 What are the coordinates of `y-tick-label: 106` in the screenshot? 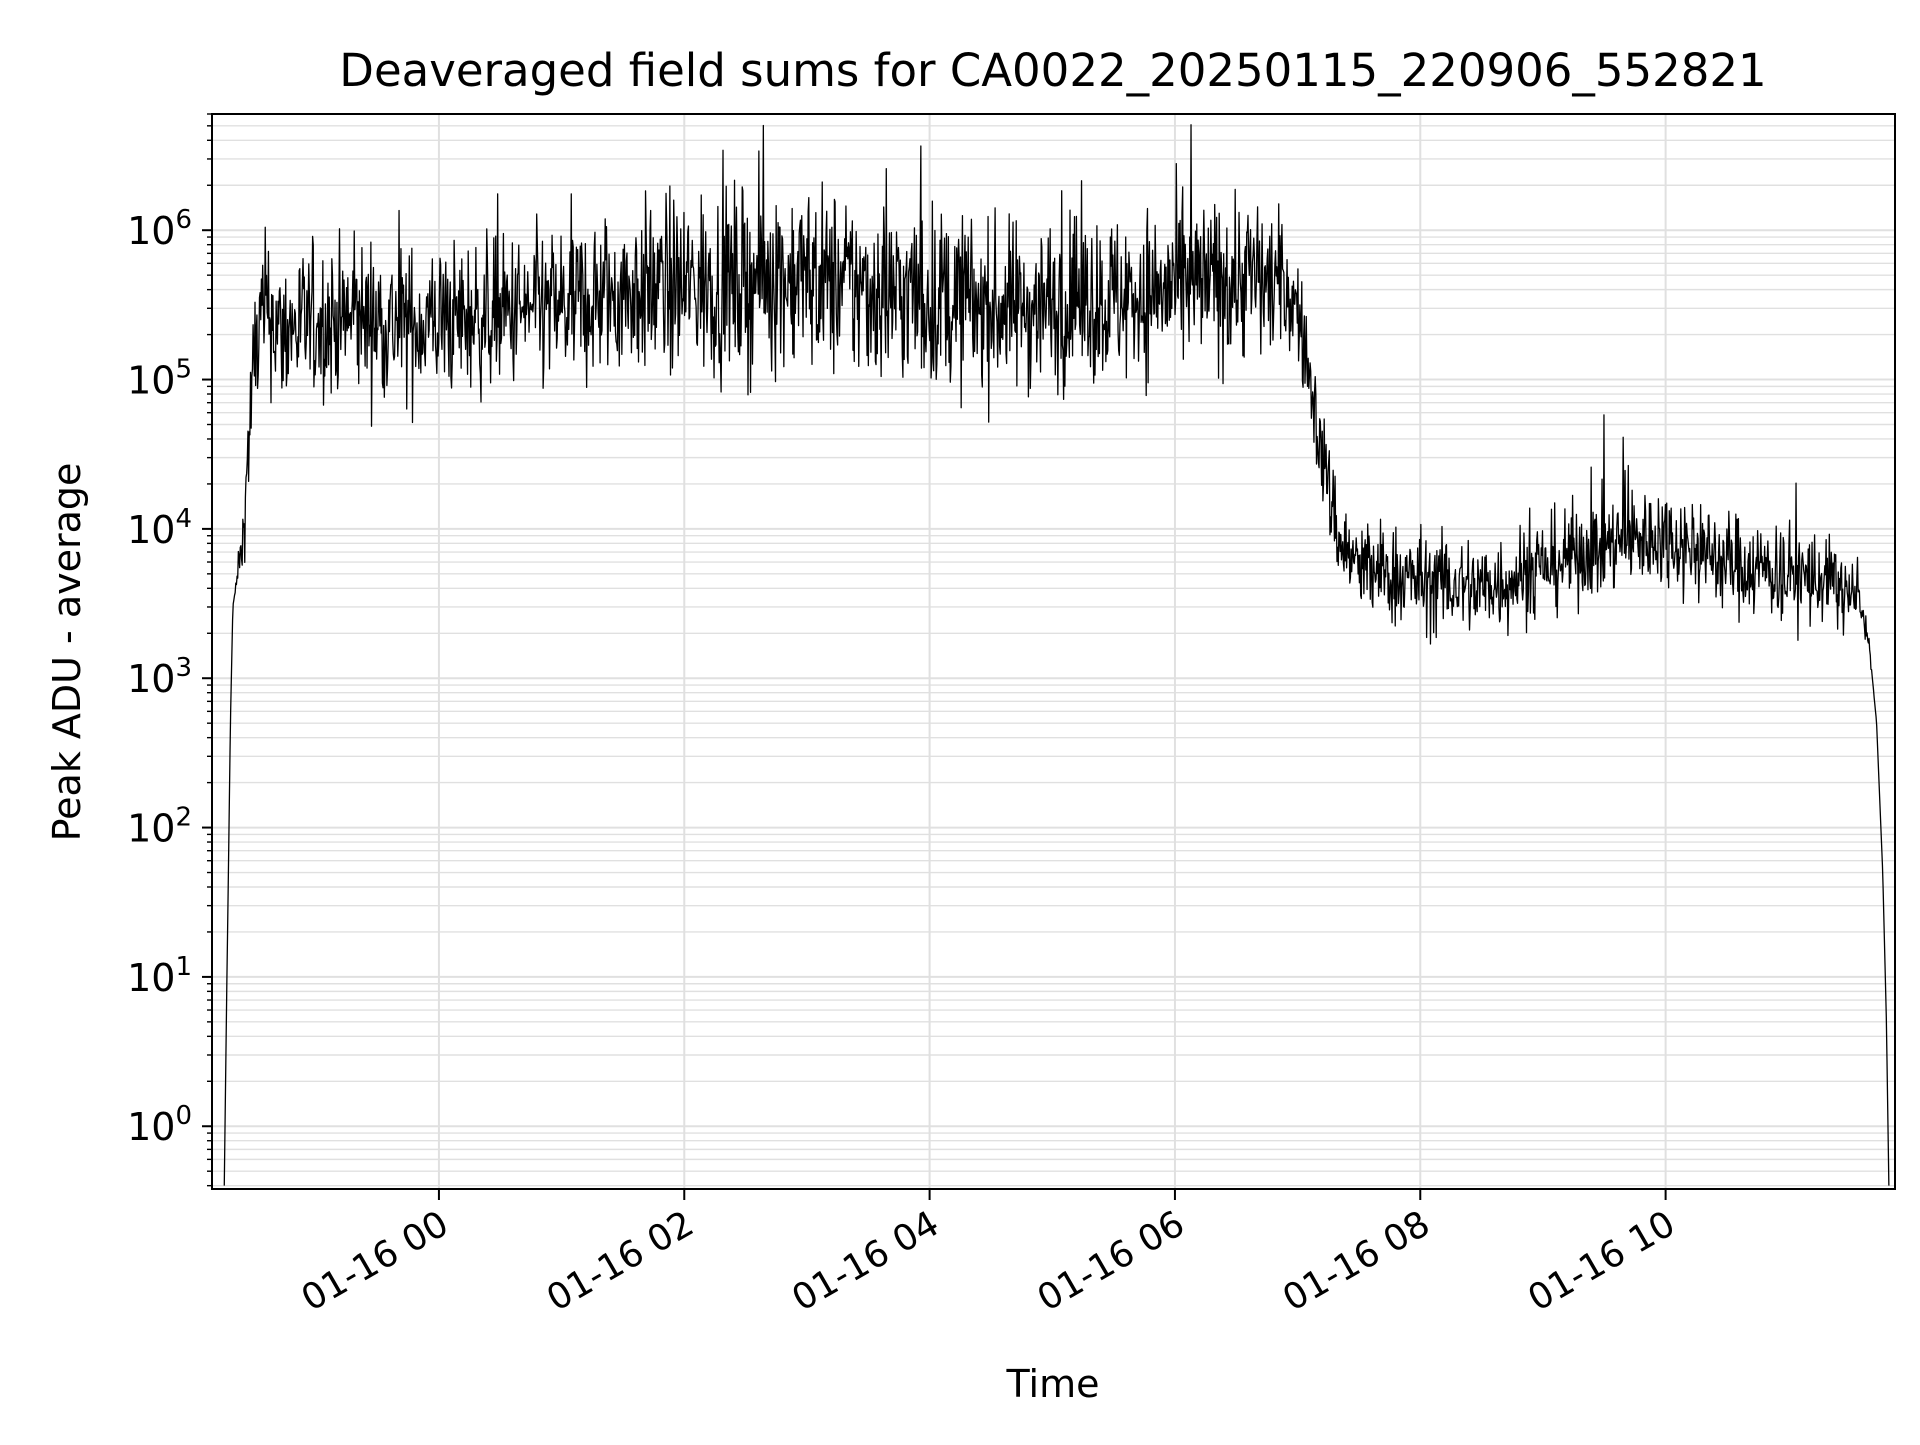 It's located at (159, 229).